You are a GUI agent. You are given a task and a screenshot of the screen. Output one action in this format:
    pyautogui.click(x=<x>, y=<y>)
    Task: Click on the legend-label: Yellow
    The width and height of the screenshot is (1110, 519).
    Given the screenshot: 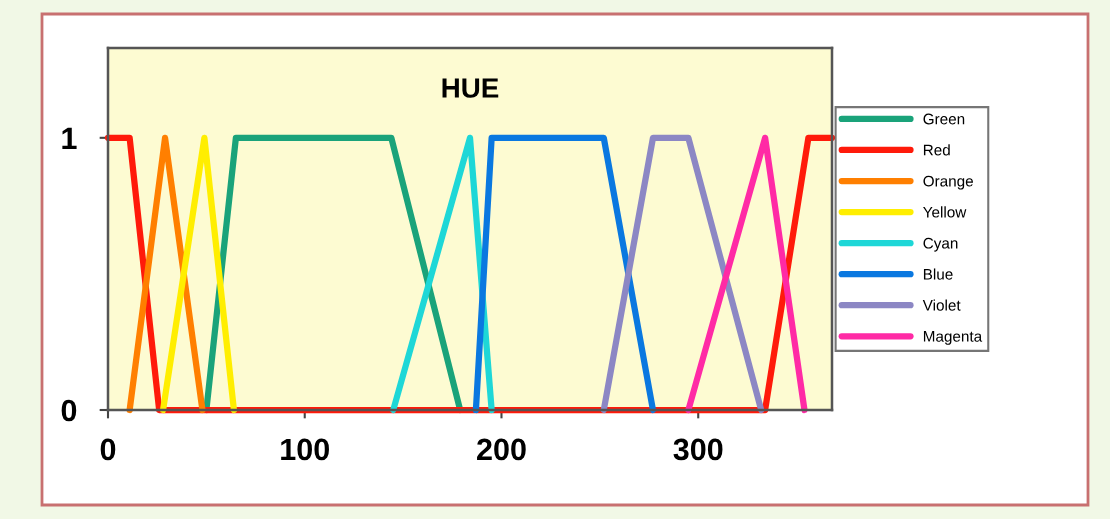 What is the action you would take?
    pyautogui.click(x=945, y=212)
    